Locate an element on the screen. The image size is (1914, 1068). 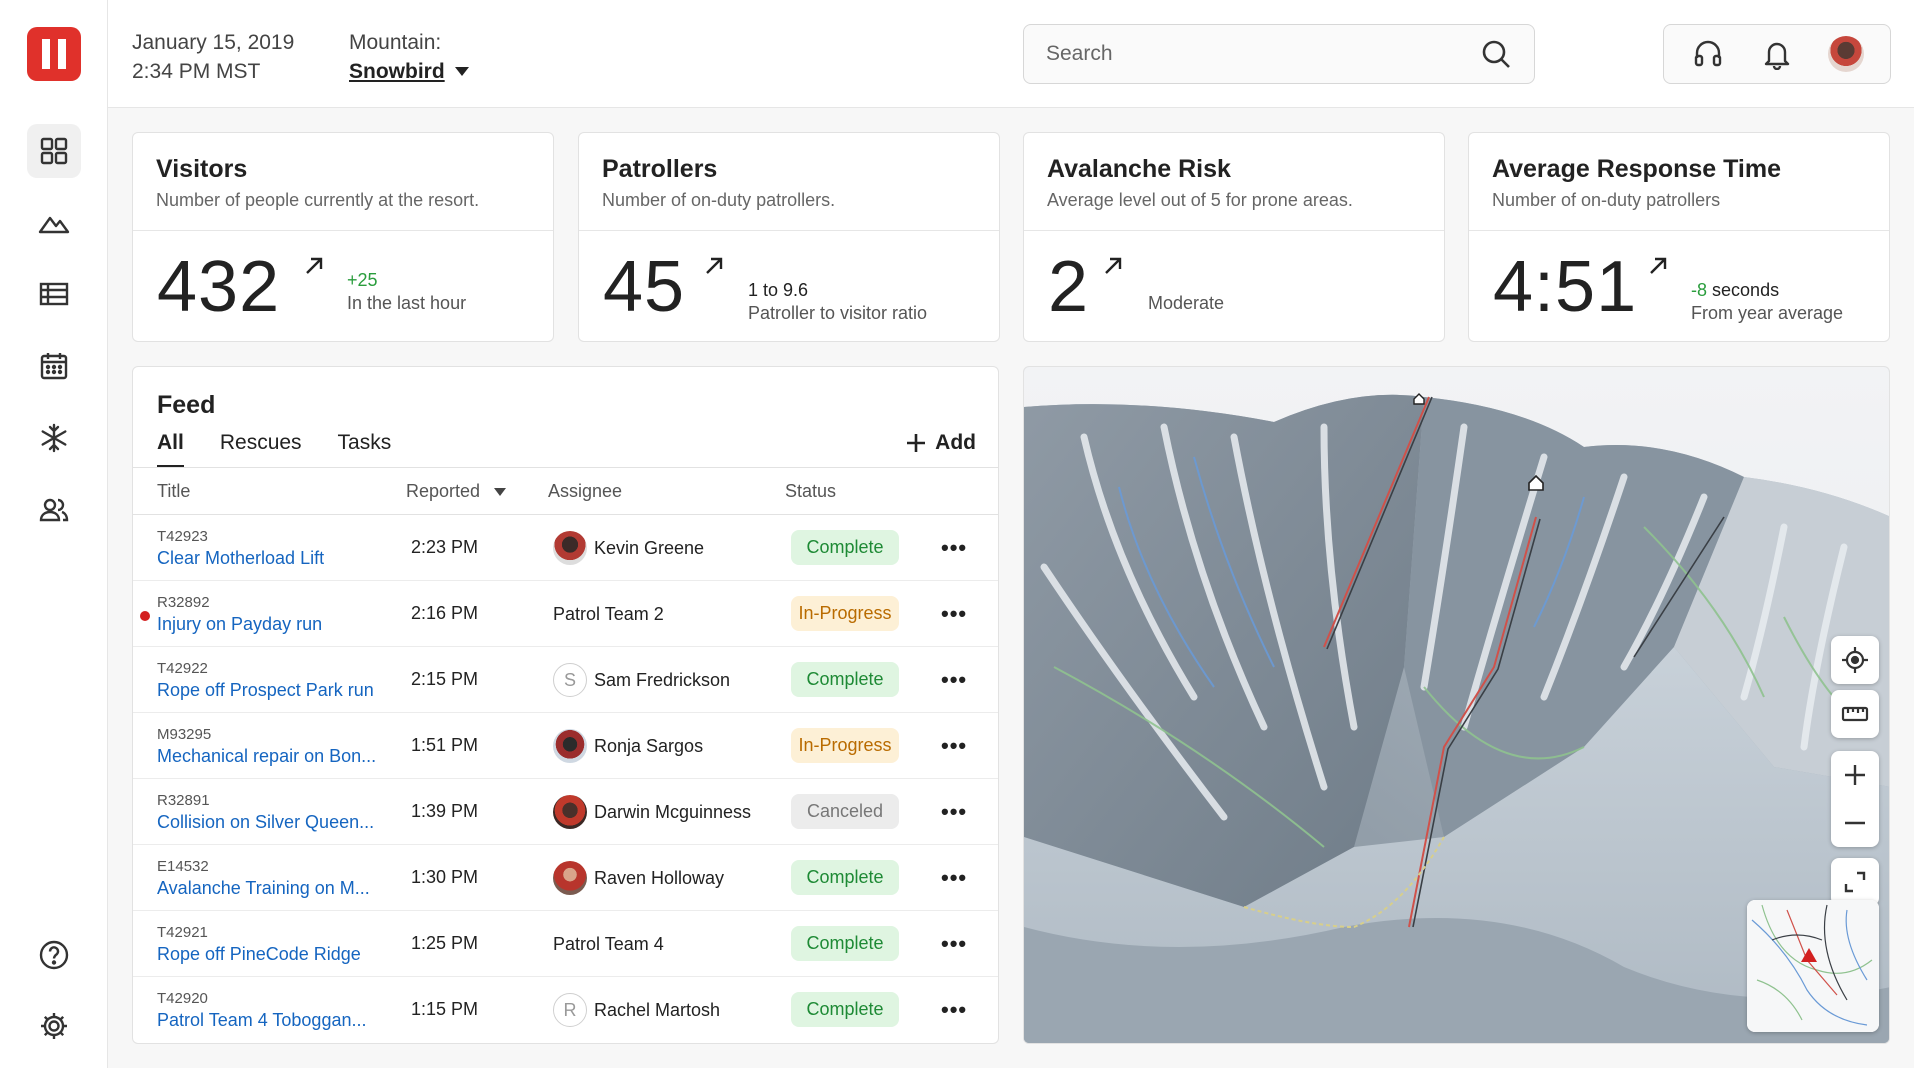
patrollers-ratio: 1 to 9.6 Patroller to visitor ratio is located at coordinates (837, 302).